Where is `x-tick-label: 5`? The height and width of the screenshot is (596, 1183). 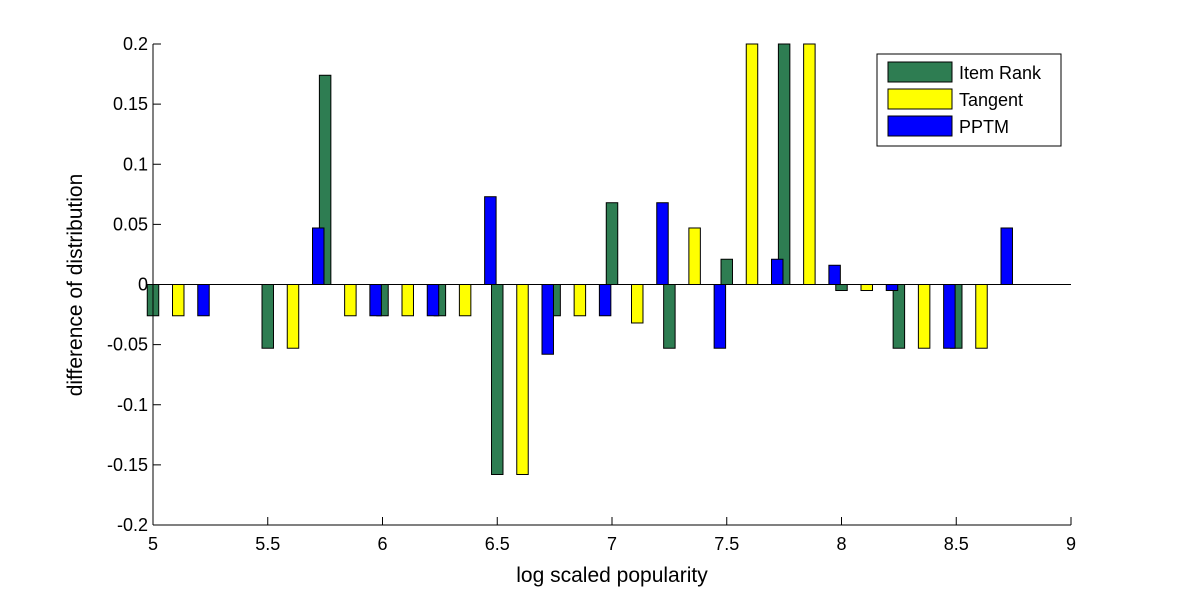
x-tick-label: 5 is located at coordinates (153, 544).